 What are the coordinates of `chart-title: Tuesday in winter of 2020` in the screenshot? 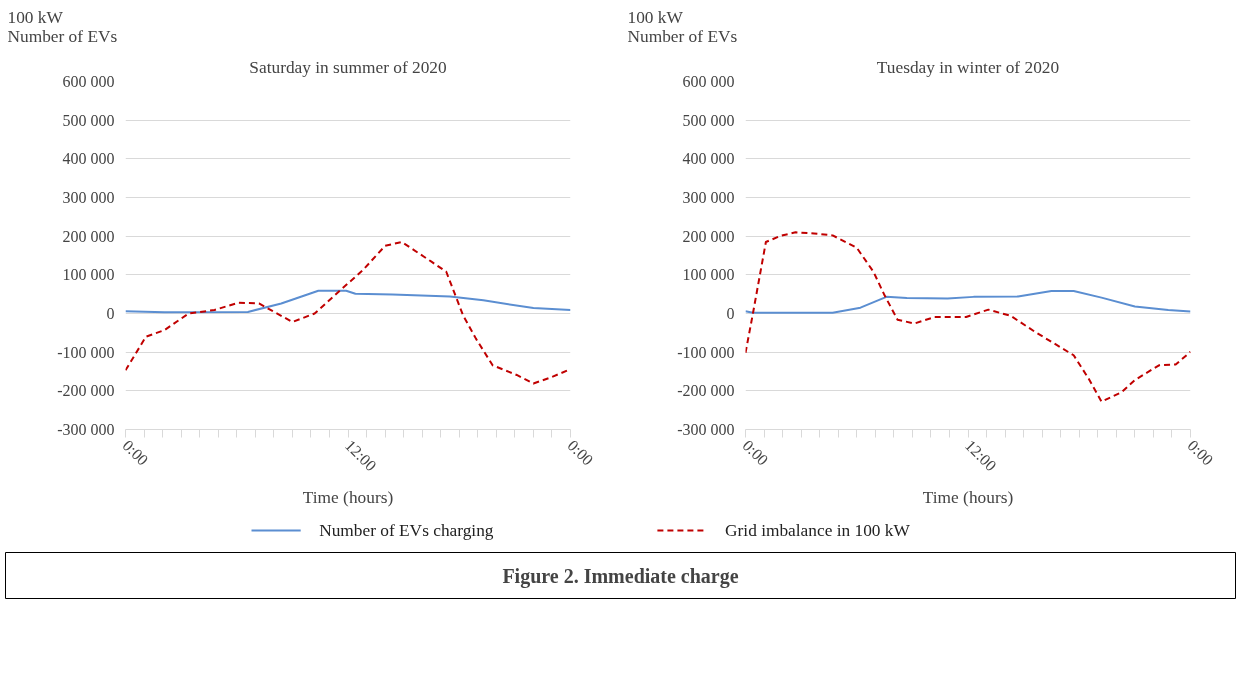 It's located at (968, 67).